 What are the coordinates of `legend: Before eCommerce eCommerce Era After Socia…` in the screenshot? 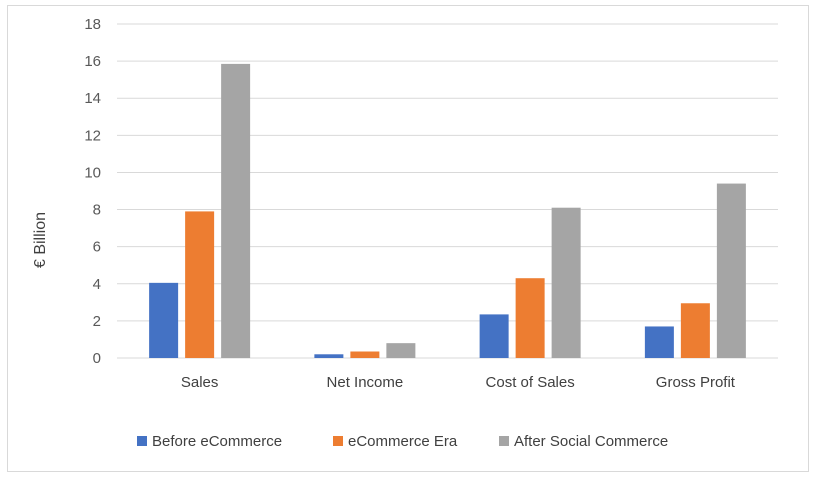 It's located at (402, 441).